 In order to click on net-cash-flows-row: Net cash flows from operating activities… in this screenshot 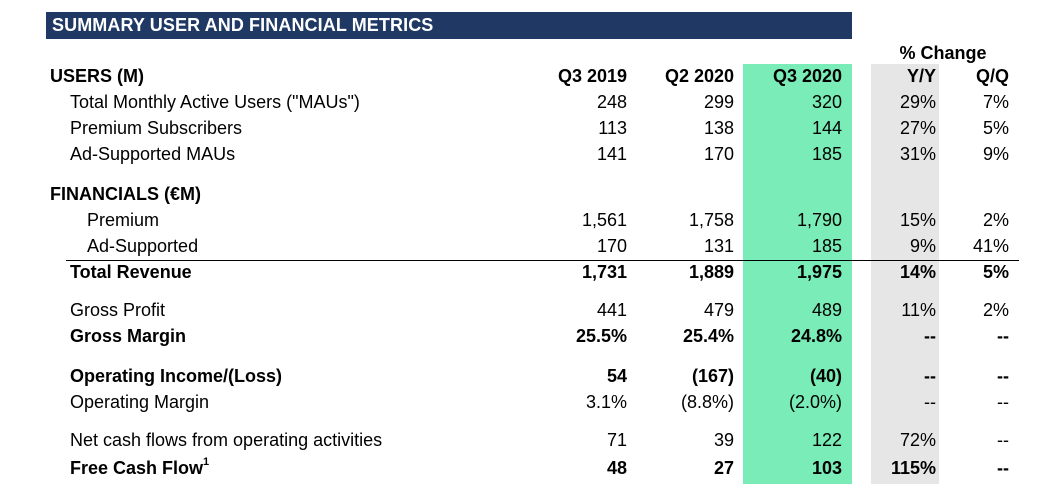, I will do `click(525, 440)`.